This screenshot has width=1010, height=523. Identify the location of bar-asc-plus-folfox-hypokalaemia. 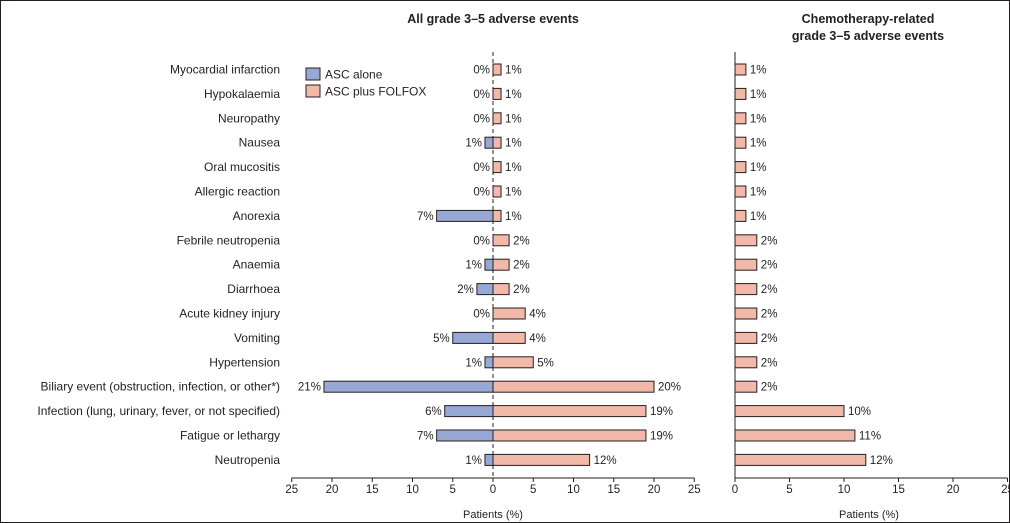
(497, 93).